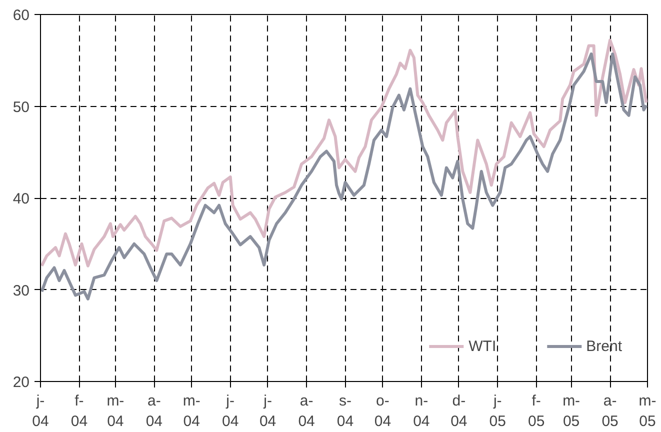 This screenshot has width=661, height=432. I want to click on x-tick-label: j- 05, so click(497, 411).